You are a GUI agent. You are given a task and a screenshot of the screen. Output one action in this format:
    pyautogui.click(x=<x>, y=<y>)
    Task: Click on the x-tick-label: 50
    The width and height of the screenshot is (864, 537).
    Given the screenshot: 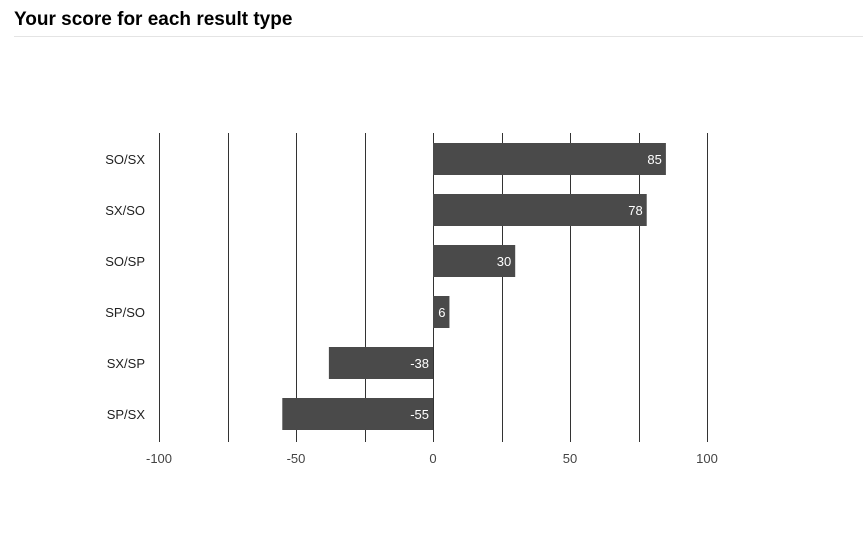 What is the action you would take?
    pyautogui.click(x=570, y=458)
    